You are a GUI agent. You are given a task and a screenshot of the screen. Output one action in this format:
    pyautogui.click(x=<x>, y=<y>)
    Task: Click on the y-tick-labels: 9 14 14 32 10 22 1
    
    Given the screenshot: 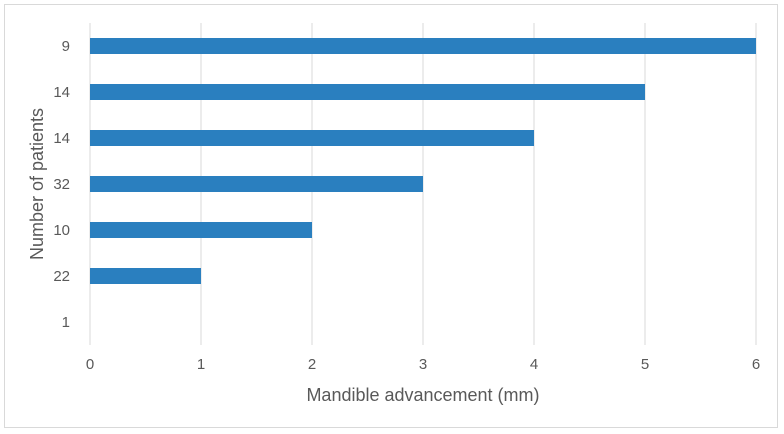 What is the action you would take?
    pyautogui.click(x=61, y=184)
    